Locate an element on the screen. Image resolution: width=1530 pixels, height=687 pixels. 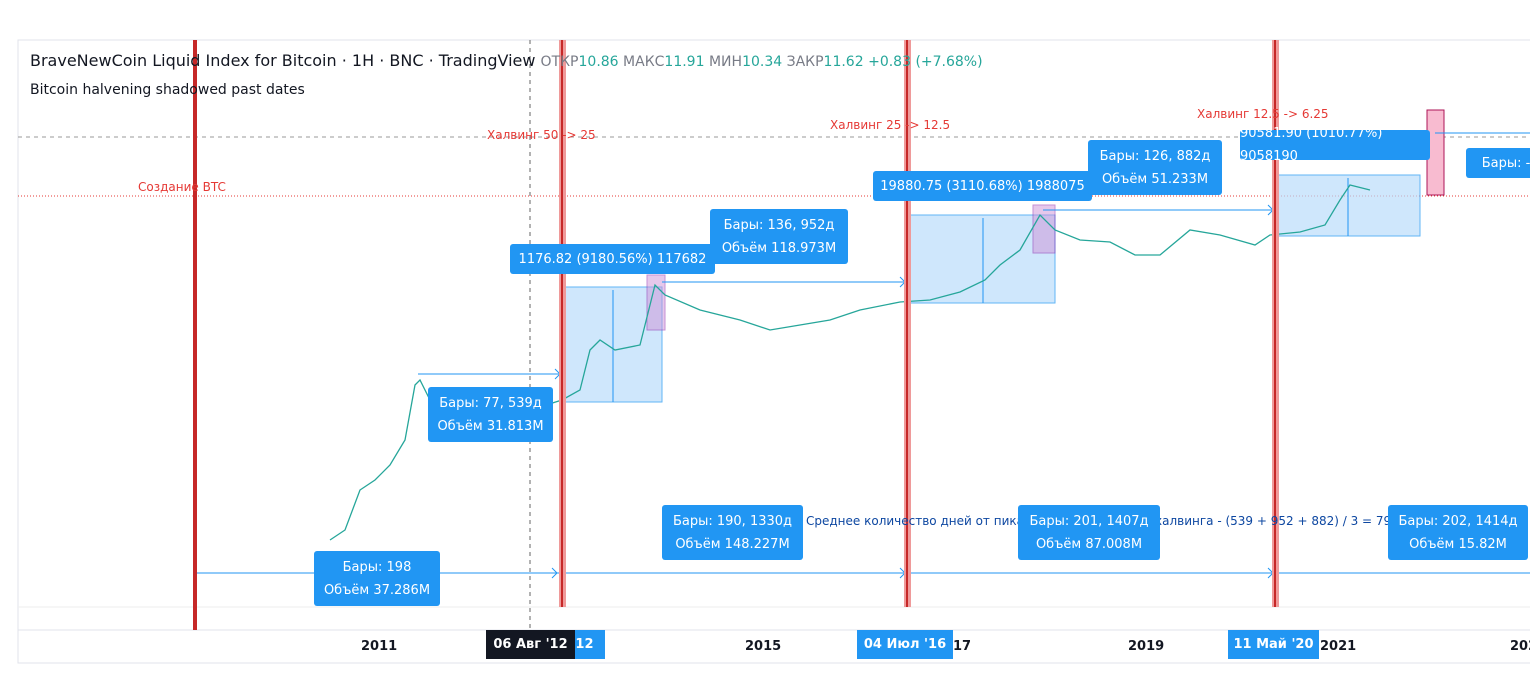
ohlc-value: 11.91 is located at coordinates (684, 62).